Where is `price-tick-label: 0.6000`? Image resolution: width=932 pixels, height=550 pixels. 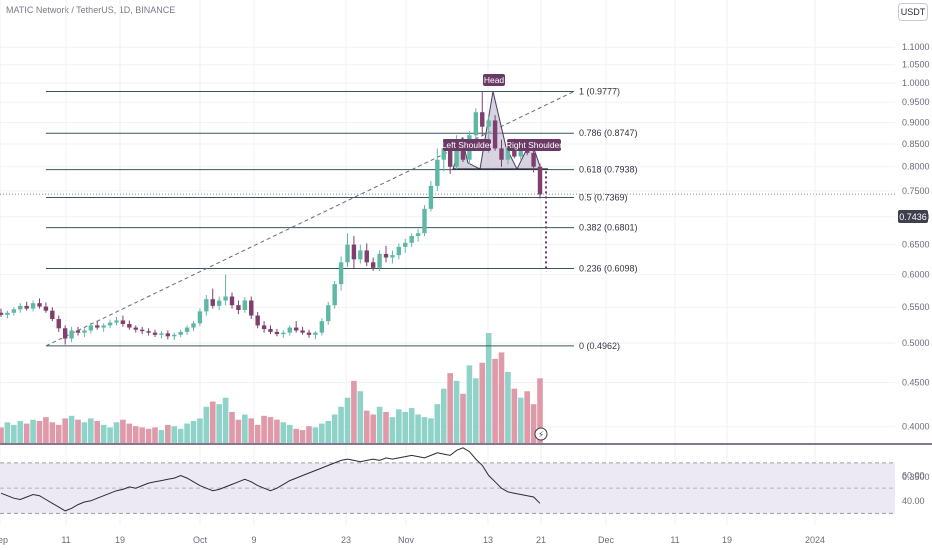 price-tick-label: 0.6000 is located at coordinates (916, 275).